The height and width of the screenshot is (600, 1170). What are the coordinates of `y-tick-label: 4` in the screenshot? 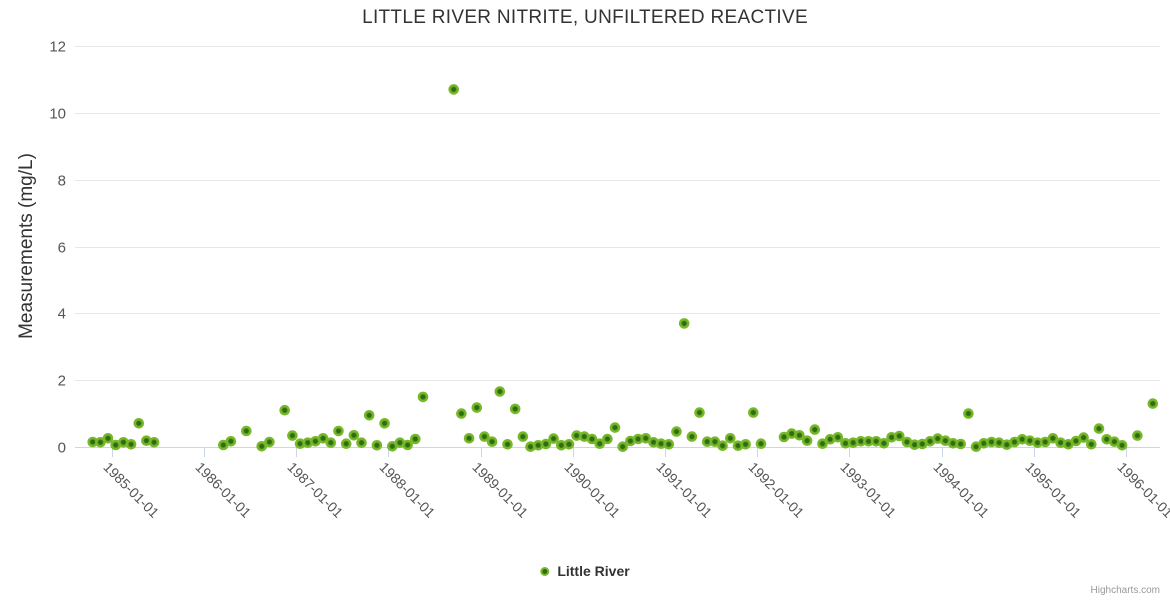 It's located at (62, 314).